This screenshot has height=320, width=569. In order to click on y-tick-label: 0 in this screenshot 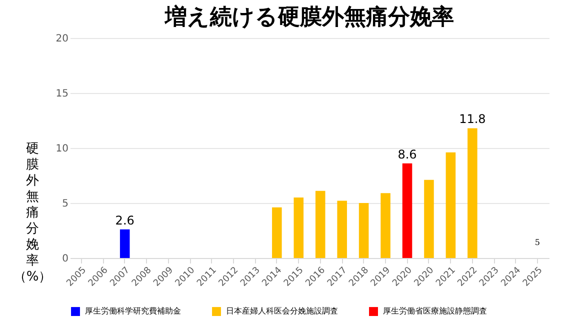, I will do `click(65, 259)`.